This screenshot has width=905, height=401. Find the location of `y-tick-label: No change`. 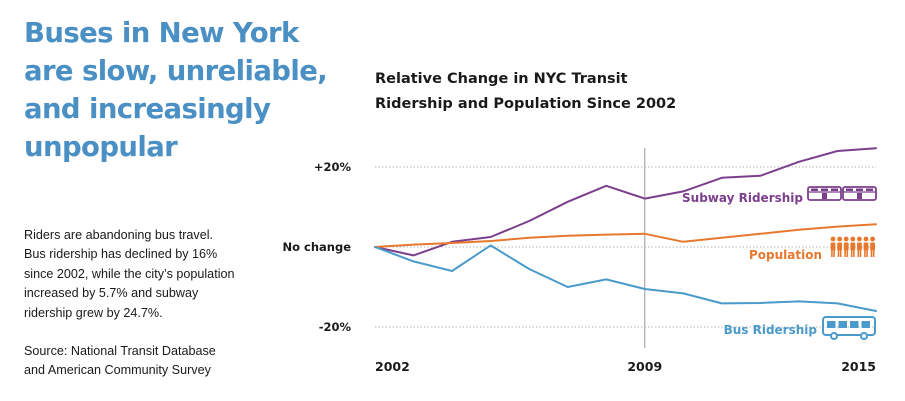

y-tick-label: No change is located at coordinates (316, 247).